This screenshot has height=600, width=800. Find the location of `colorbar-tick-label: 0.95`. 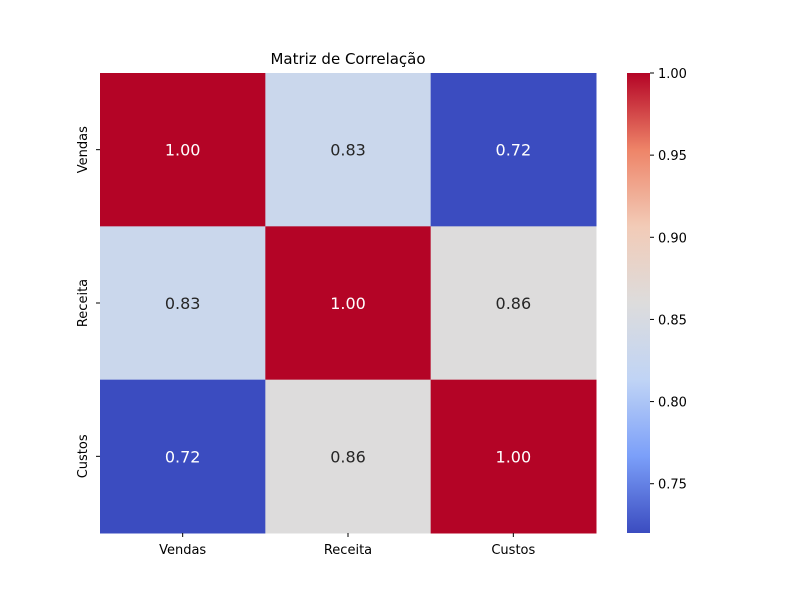

colorbar-tick-label: 0.95 is located at coordinates (672, 156).